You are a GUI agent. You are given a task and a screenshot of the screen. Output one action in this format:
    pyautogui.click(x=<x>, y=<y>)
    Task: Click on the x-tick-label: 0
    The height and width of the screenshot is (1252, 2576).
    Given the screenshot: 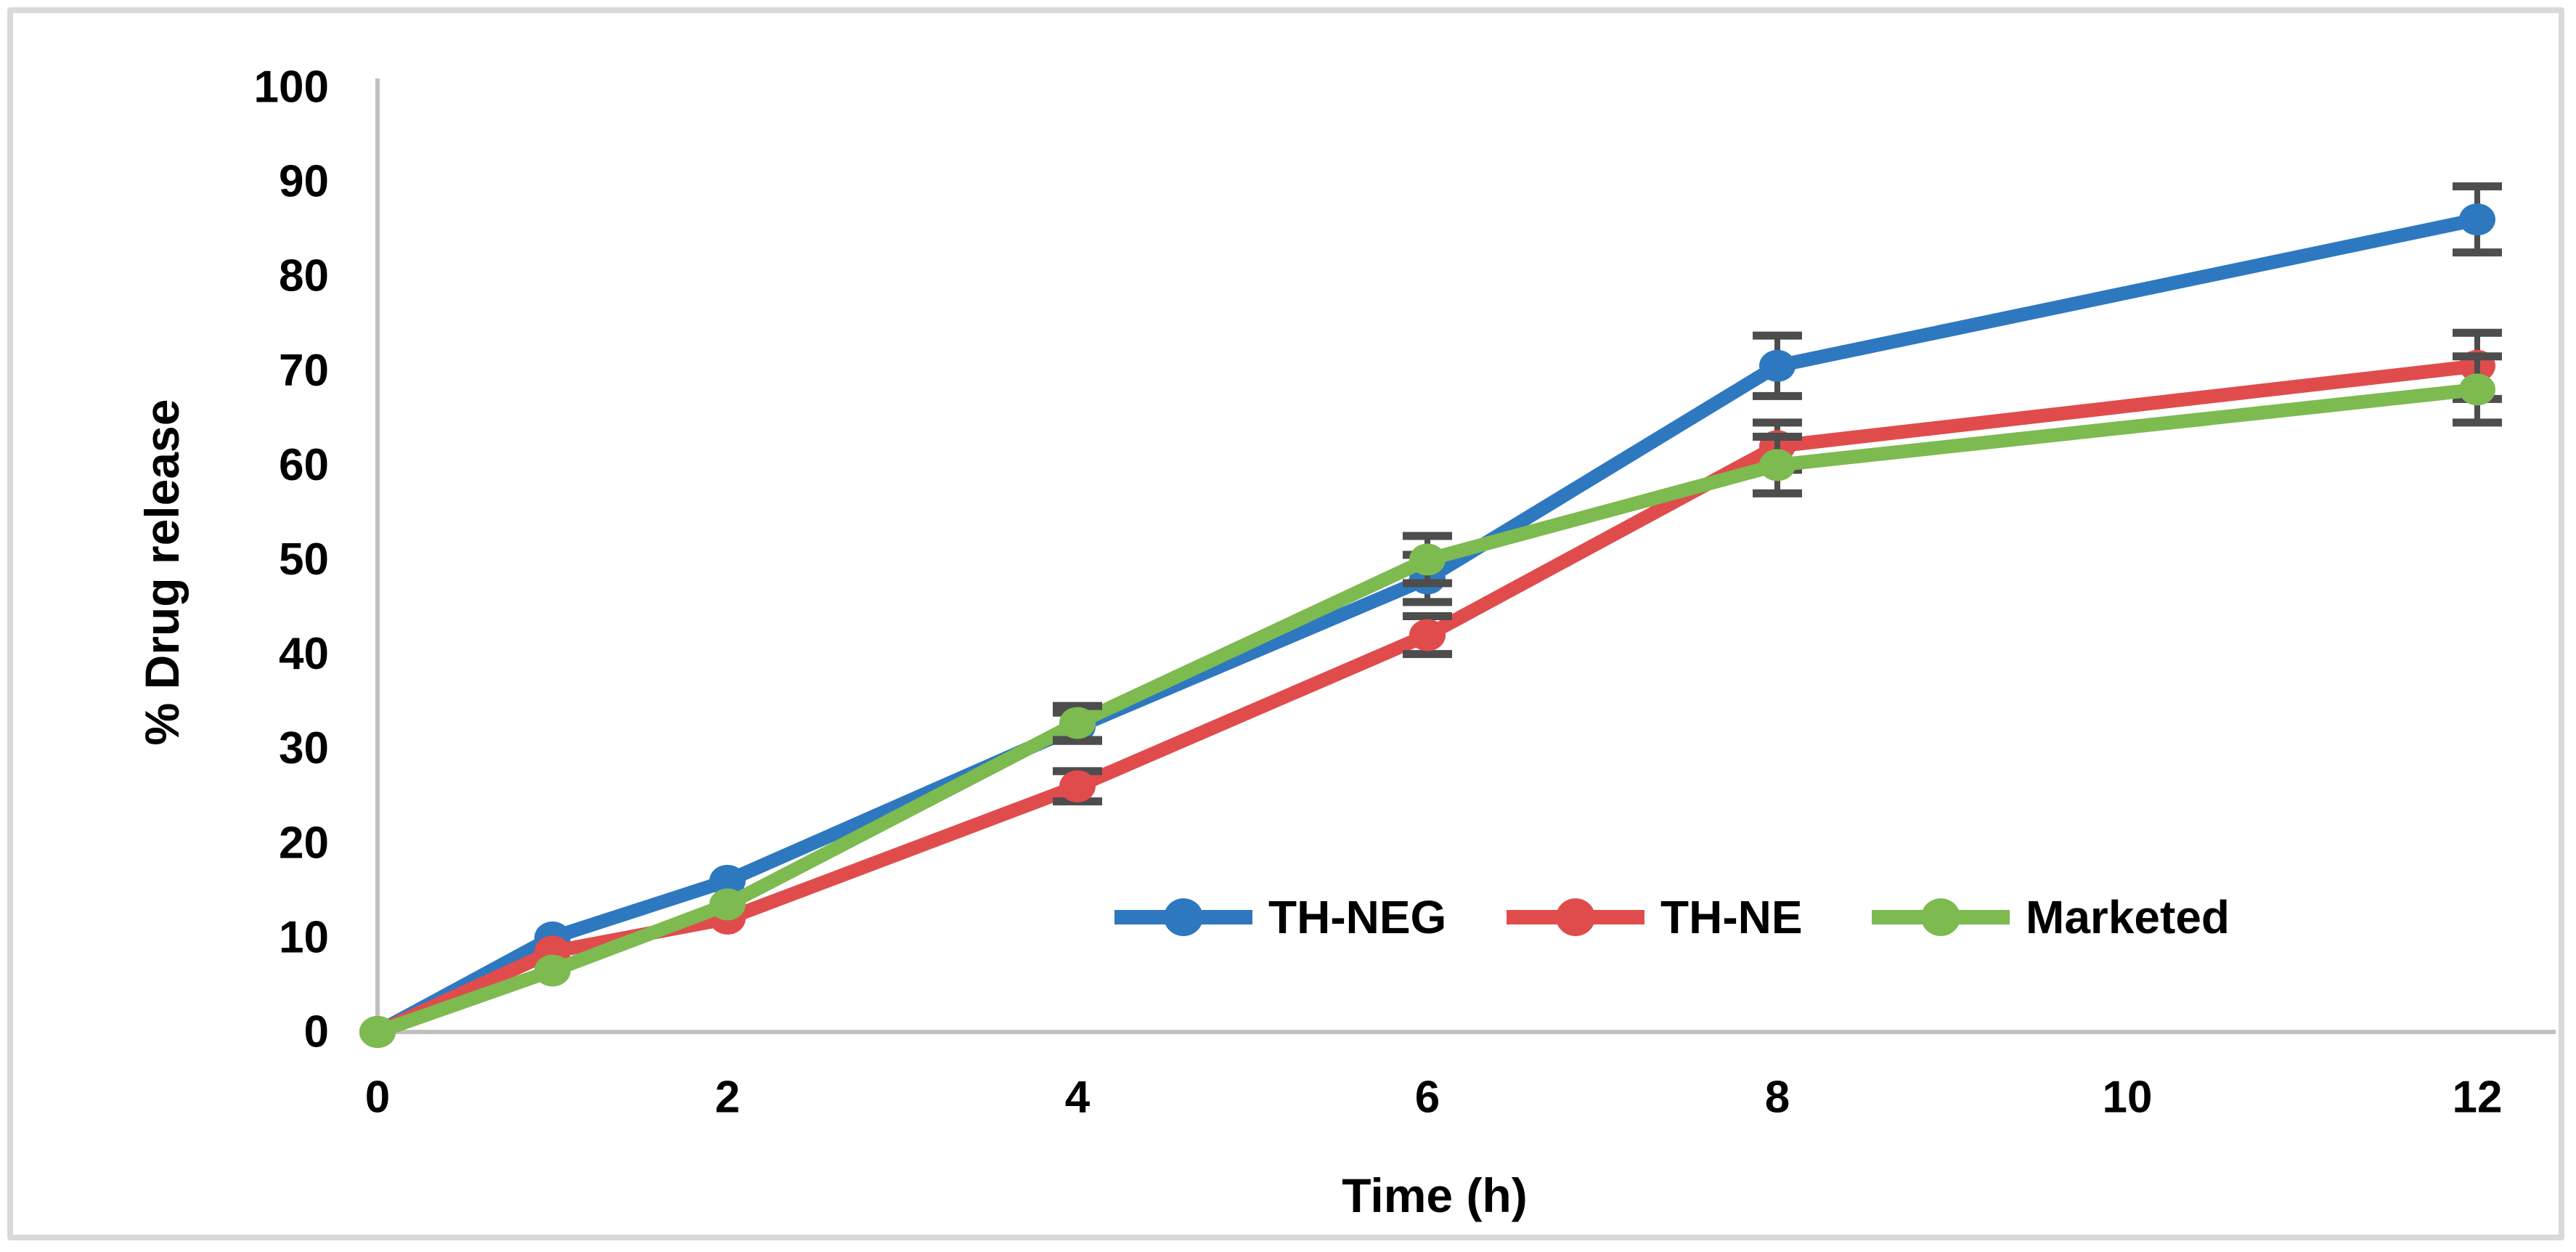 What is the action you would take?
    pyautogui.click(x=377, y=1098)
    